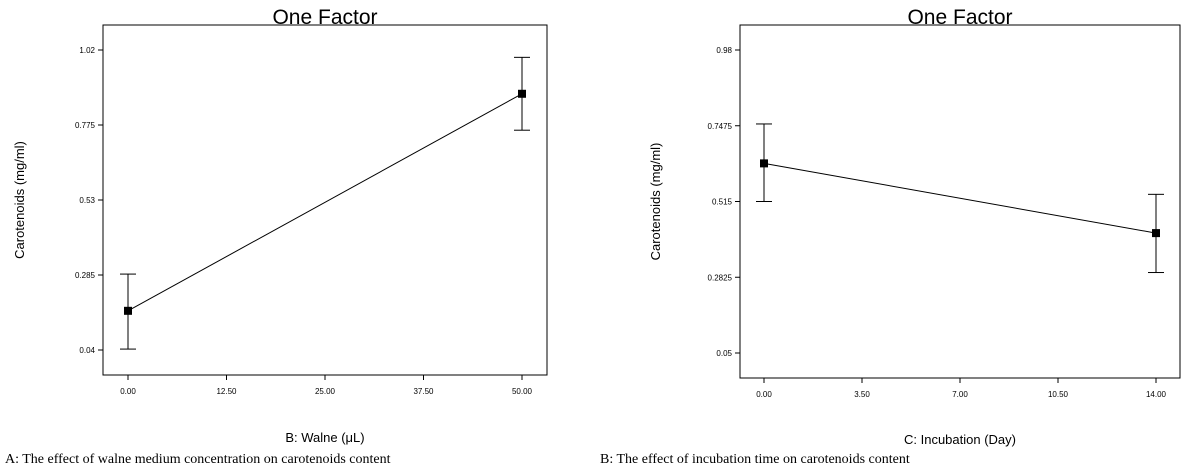  Describe the element at coordinates (1058, 394) in the screenshot. I see `x-tick-label: 10.50` at that location.